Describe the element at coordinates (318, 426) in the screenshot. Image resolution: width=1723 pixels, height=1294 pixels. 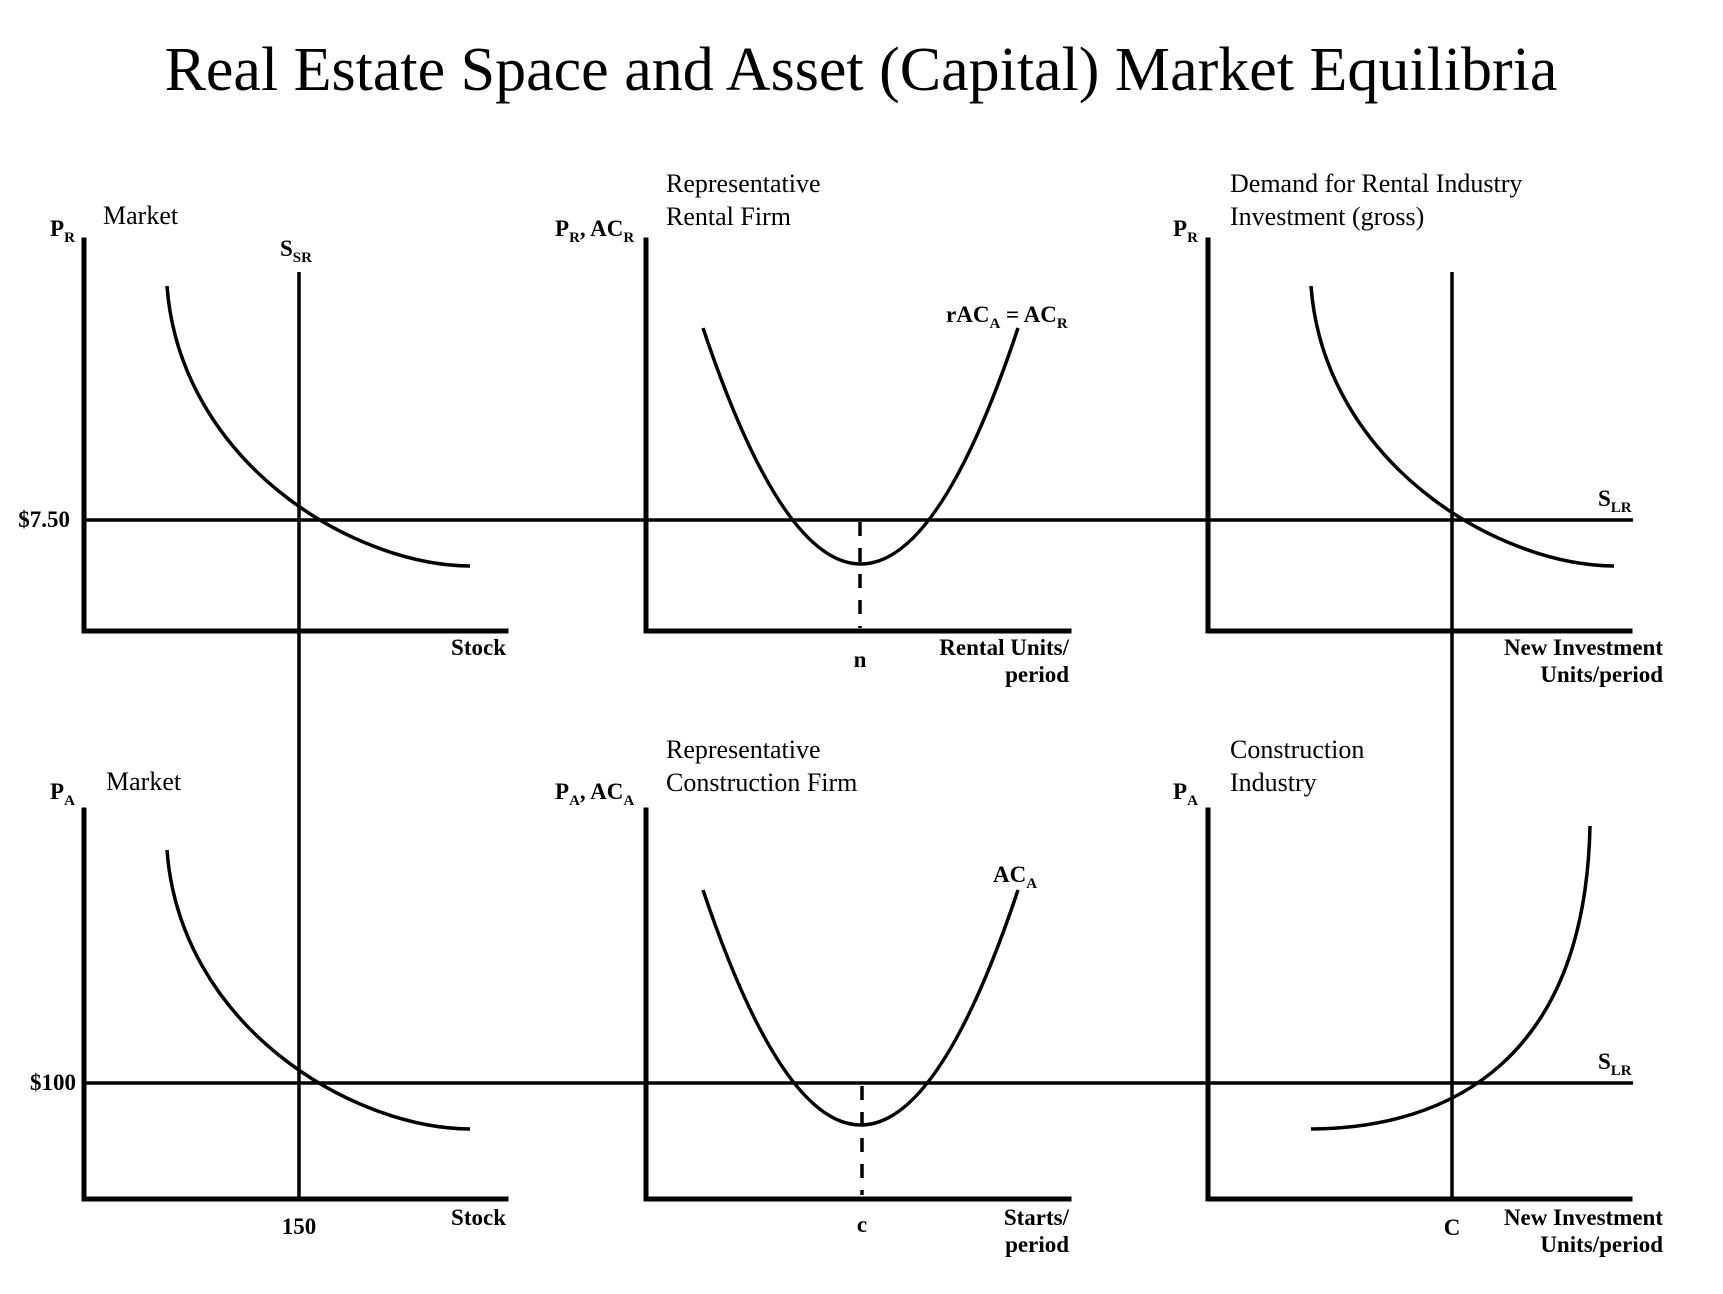
I see `space-demand-curve` at that location.